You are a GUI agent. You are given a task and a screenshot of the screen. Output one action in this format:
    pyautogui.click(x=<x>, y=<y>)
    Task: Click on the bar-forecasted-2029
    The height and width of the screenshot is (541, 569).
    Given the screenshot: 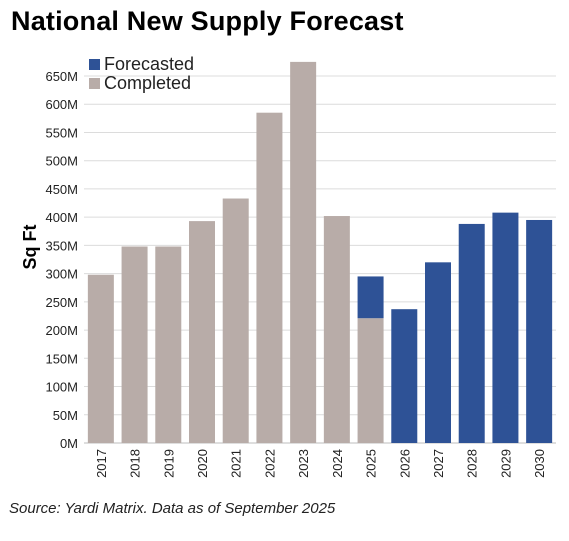 What is the action you would take?
    pyautogui.click(x=505, y=327)
    